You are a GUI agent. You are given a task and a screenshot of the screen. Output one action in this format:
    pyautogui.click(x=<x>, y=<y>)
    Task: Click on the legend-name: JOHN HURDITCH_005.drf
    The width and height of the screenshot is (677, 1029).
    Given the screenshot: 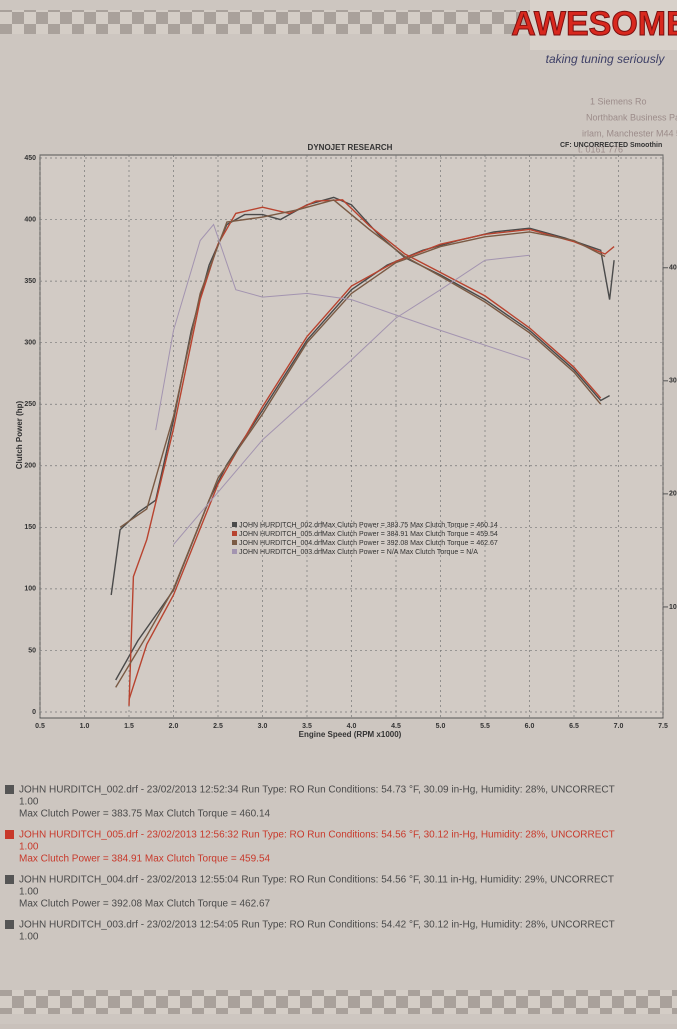 What is the action you would take?
    pyautogui.click(x=280, y=534)
    